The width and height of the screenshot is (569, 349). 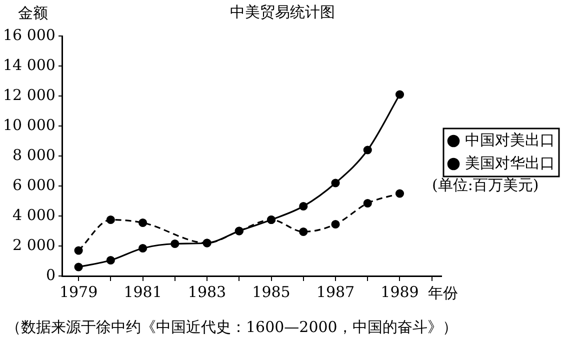 I want to click on y-tick-label: 16 000, so click(x=29, y=35).